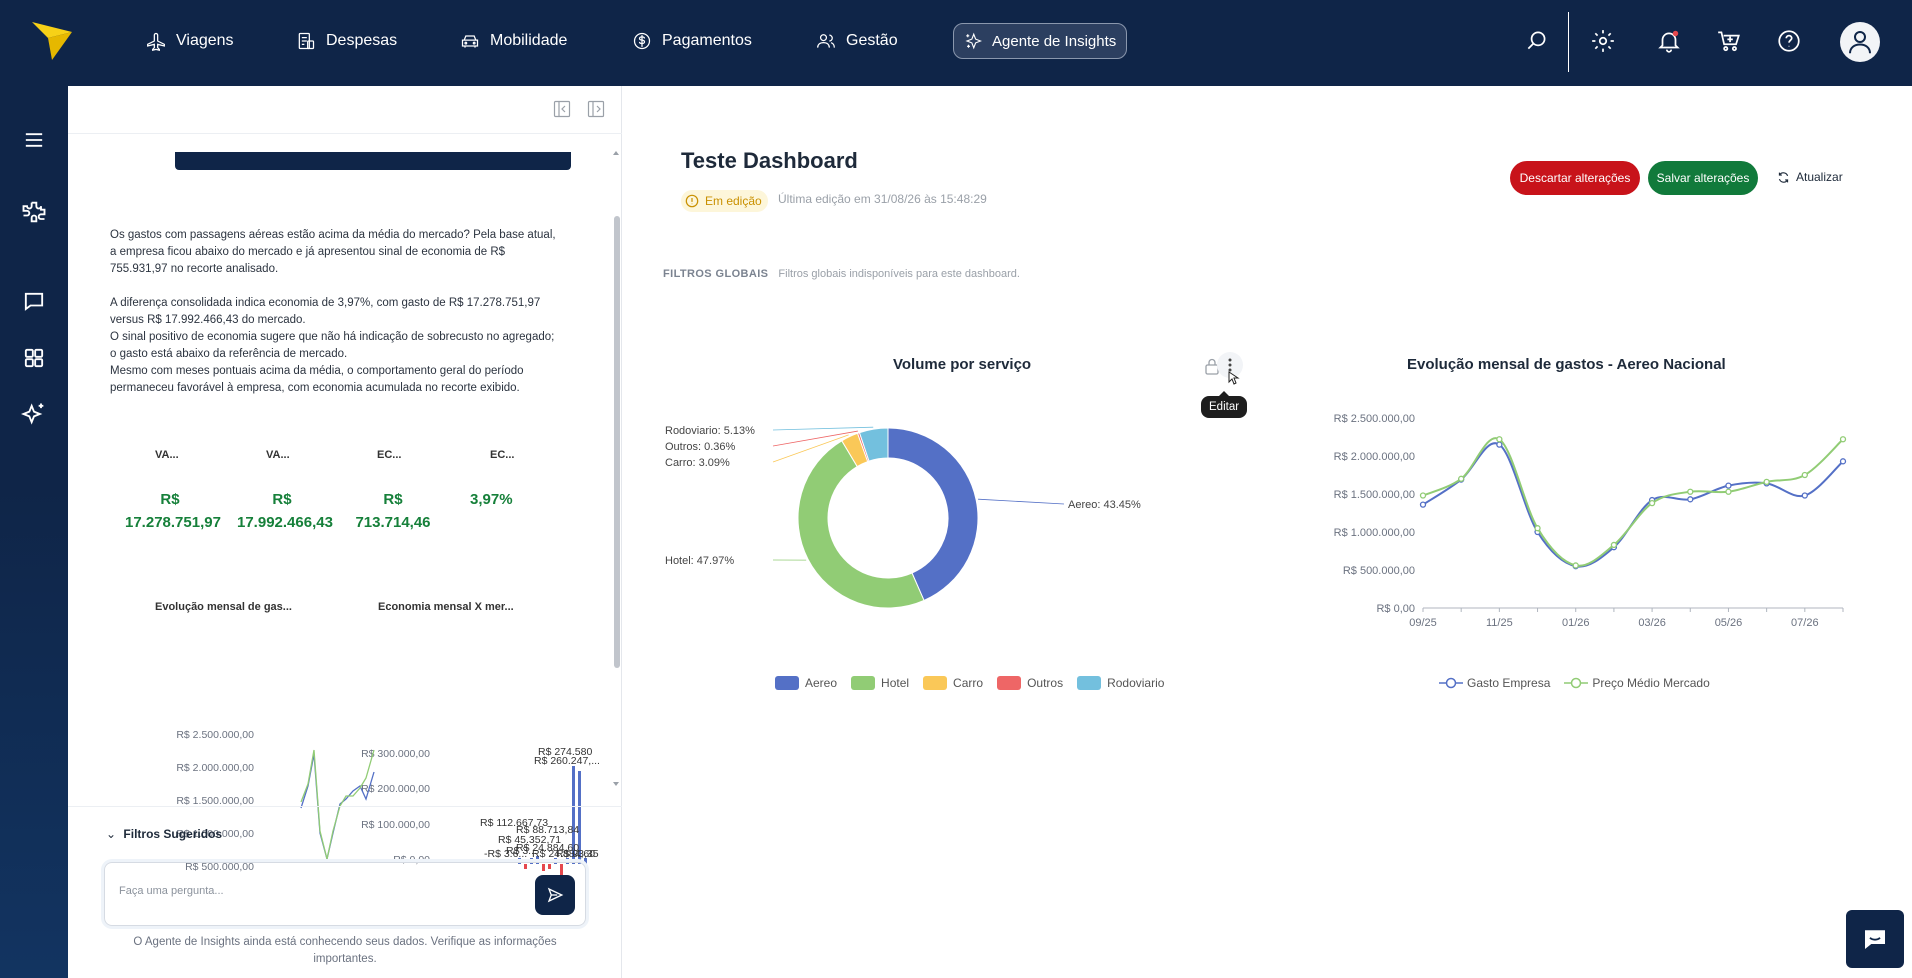 Image resolution: width=1912 pixels, height=978 pixels. I want to click on mini2-label-3: R$ 88.713,84, so click(547, 830).